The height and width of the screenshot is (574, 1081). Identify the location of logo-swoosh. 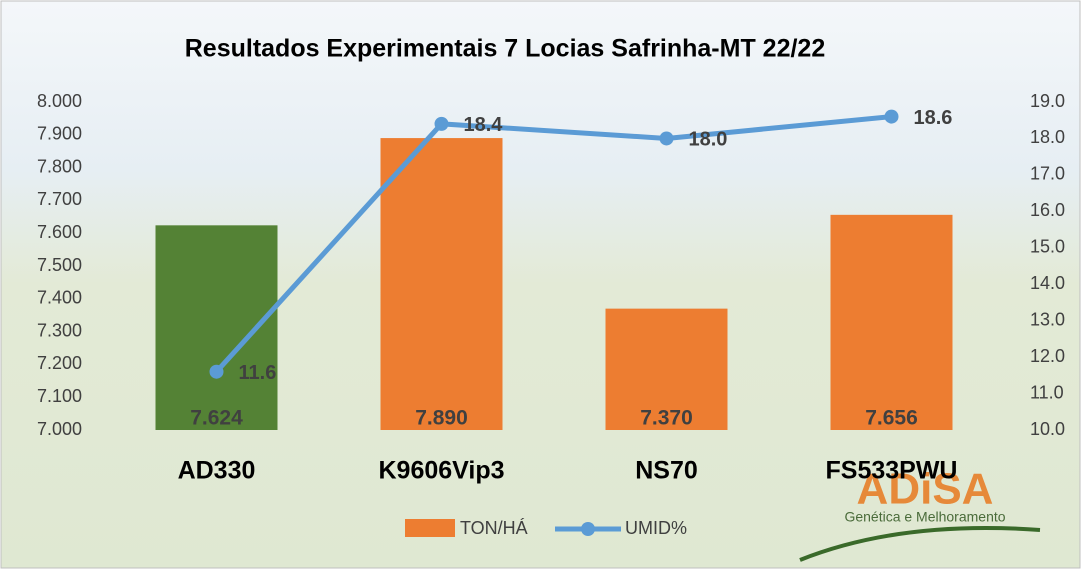
(920, 544).